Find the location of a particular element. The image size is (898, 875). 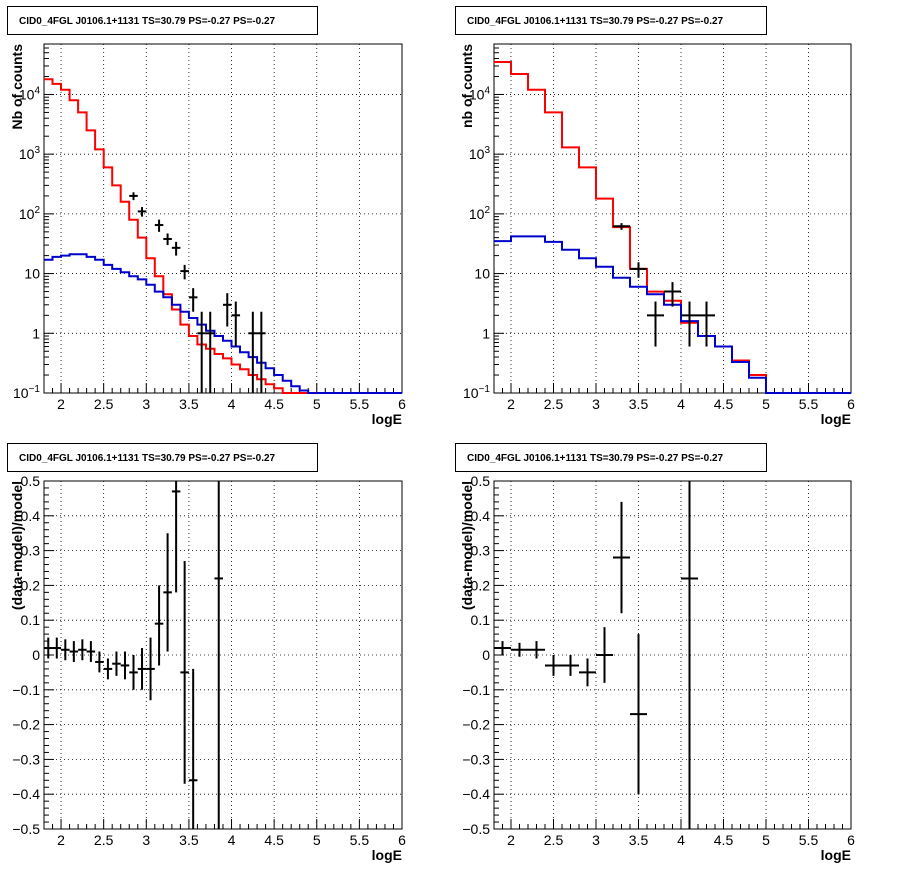

x-axis-label: logE is located at coordinates (836, 419).